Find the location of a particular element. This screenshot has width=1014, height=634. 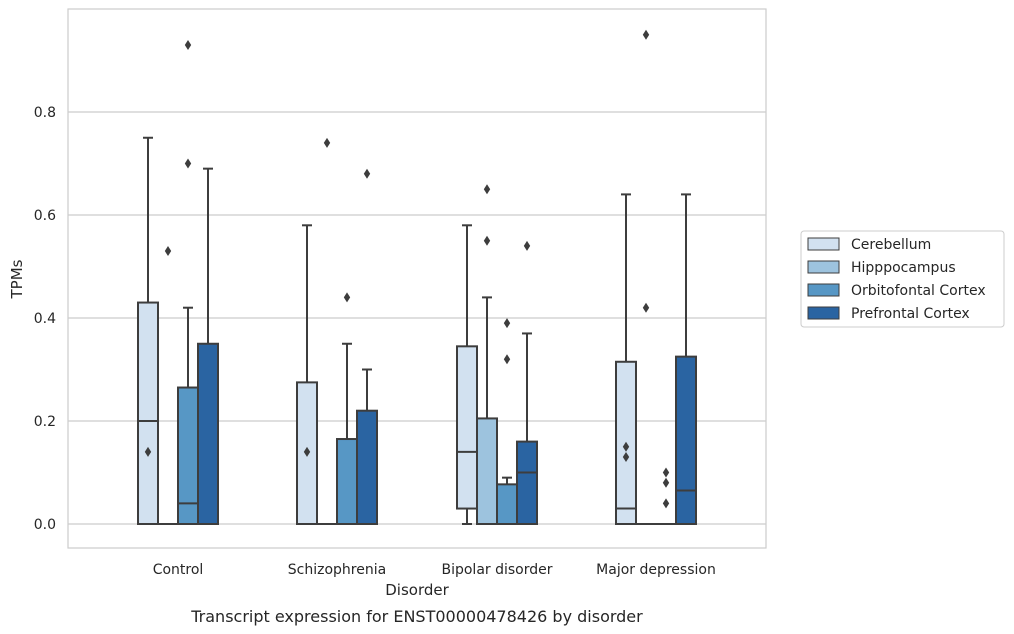

x-axis-title: Disorder is located at coordinates (417, 590).